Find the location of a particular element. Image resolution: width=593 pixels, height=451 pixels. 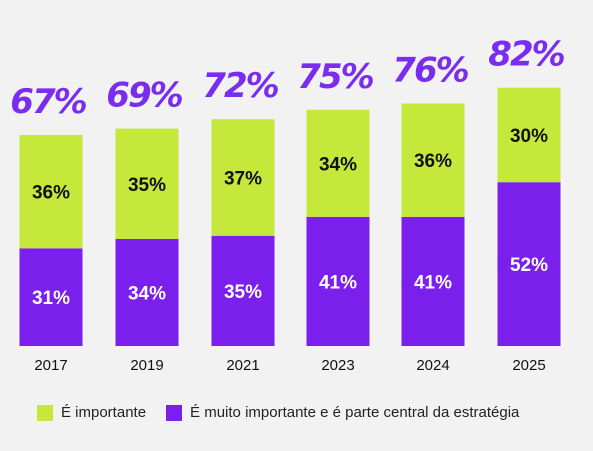

bar-very-important-2017 is located at coordinates (51, 297).